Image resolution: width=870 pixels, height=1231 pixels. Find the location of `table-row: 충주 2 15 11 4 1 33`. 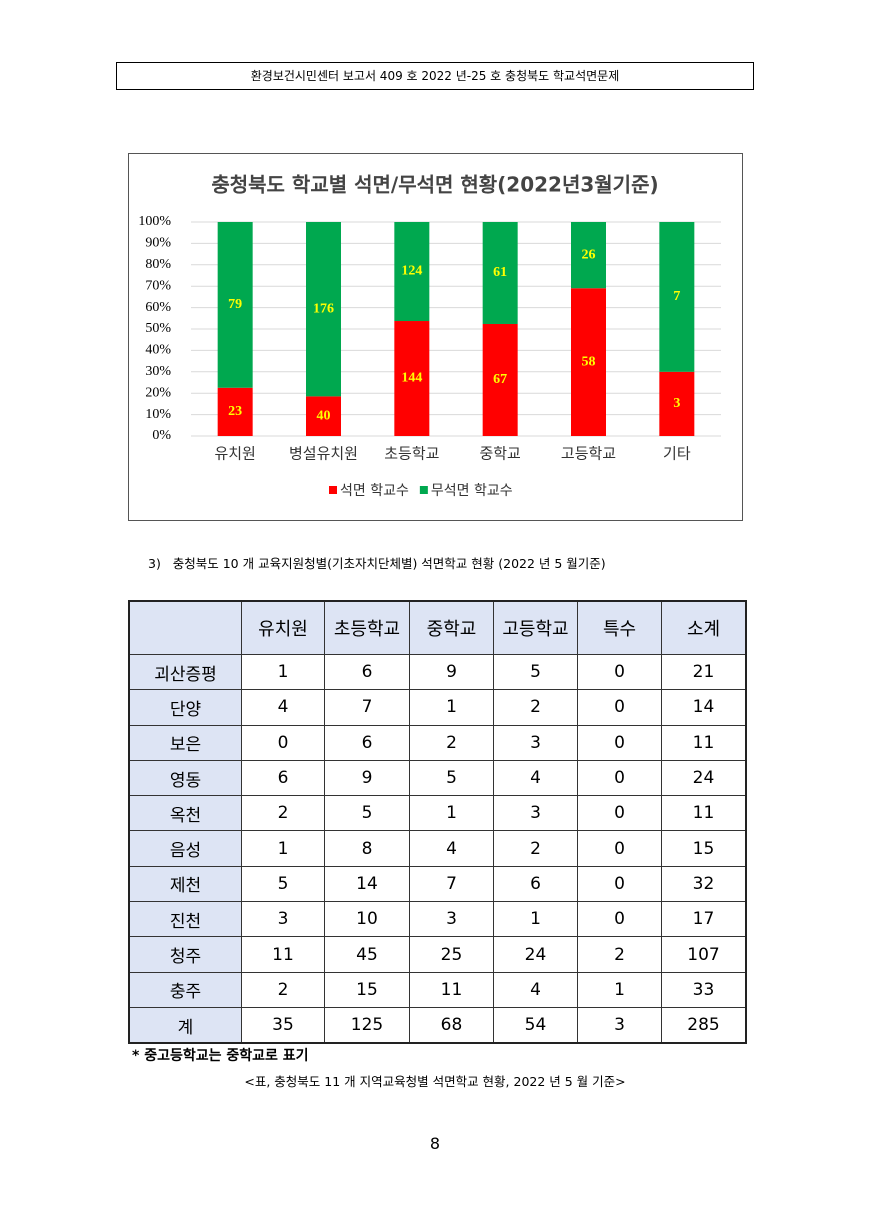

table-row: 충주 2 15 11 4 1 33 is located at coordinates (437, 989).